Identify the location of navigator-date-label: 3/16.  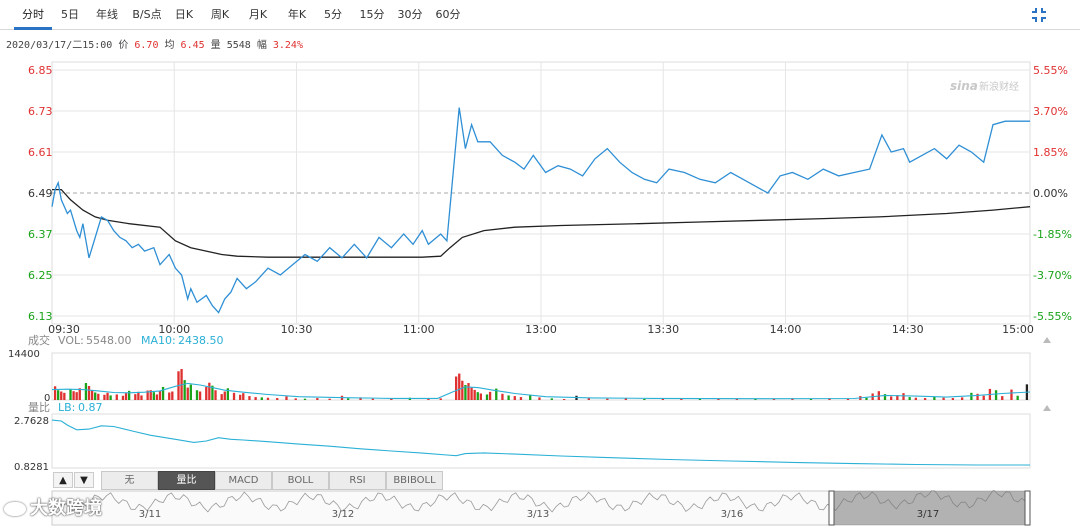
(732, 514).